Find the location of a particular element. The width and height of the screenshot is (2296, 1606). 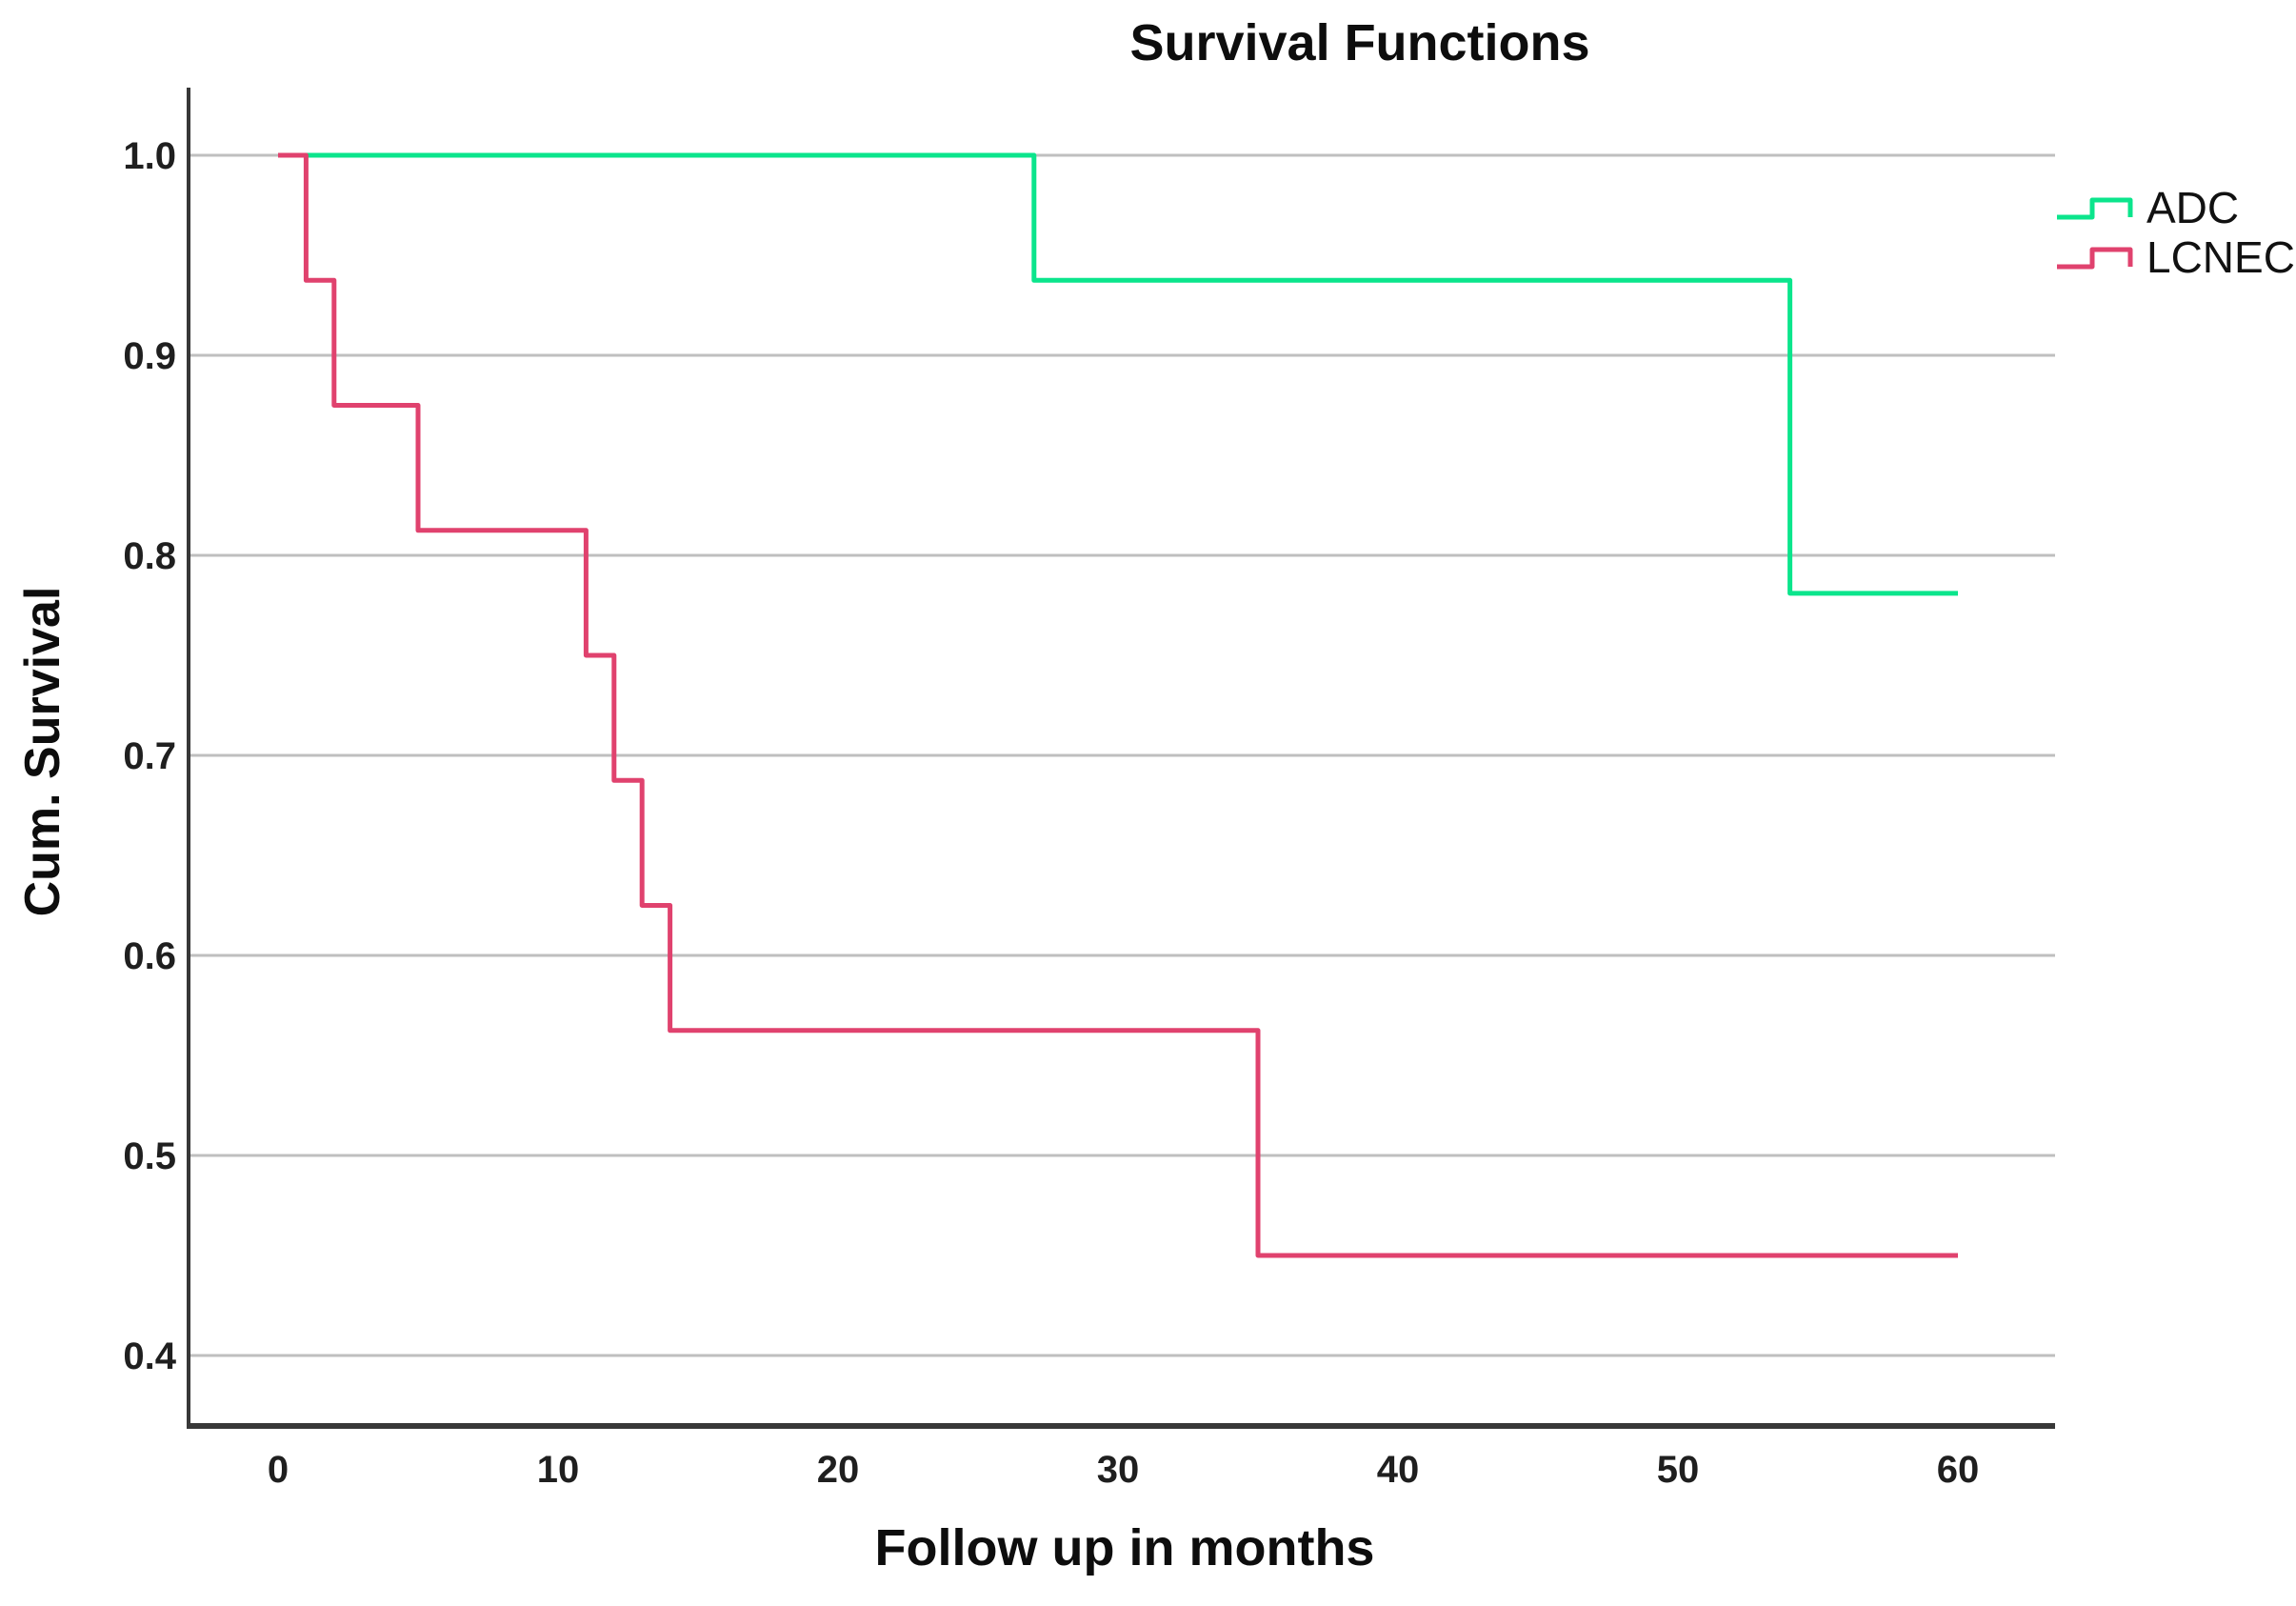

lcnec-step-line-icon is located at coordinates (2095, 258).